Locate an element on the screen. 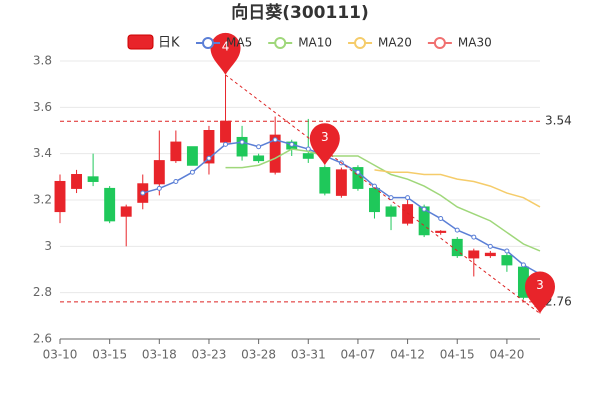 The image size is (600, 404). x-tick-label: 03-31 is located at coordinates (308, 355).